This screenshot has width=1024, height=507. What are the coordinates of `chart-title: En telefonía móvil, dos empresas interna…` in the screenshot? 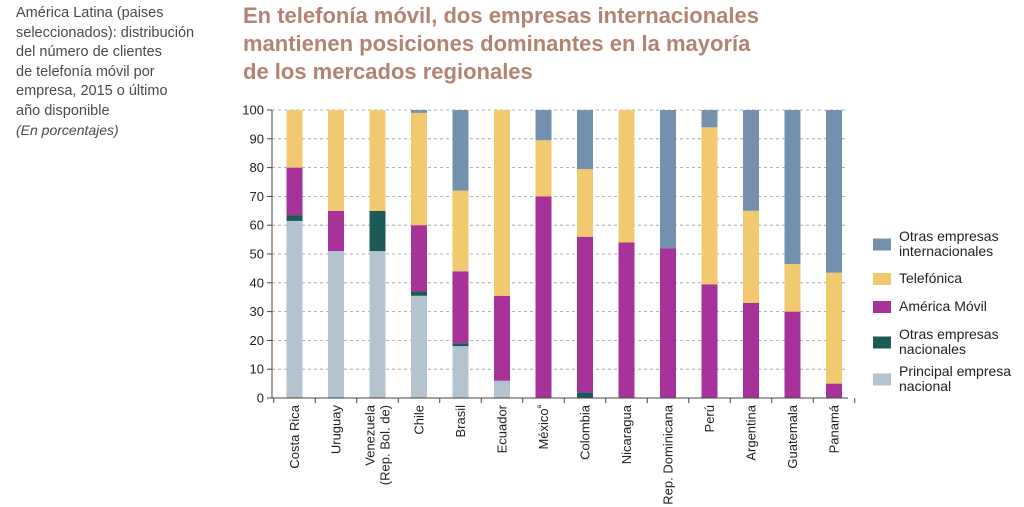 It's located at (523, 44).